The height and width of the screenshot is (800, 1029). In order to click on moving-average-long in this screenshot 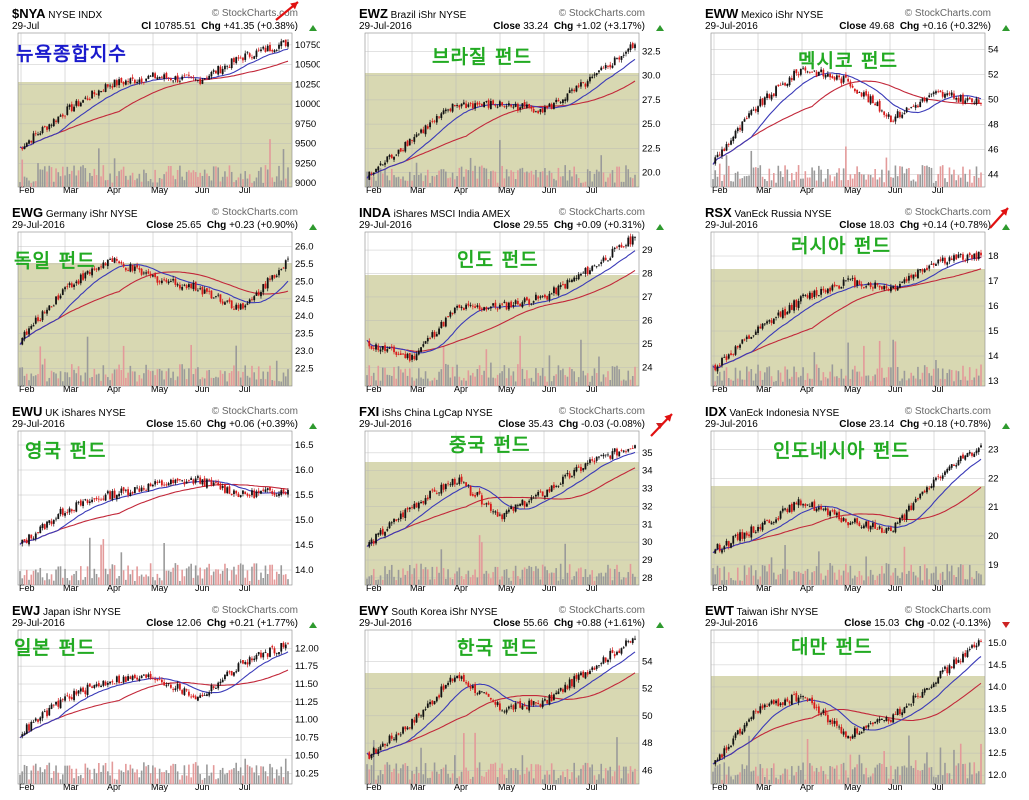, I will do `click(847, 520)`.